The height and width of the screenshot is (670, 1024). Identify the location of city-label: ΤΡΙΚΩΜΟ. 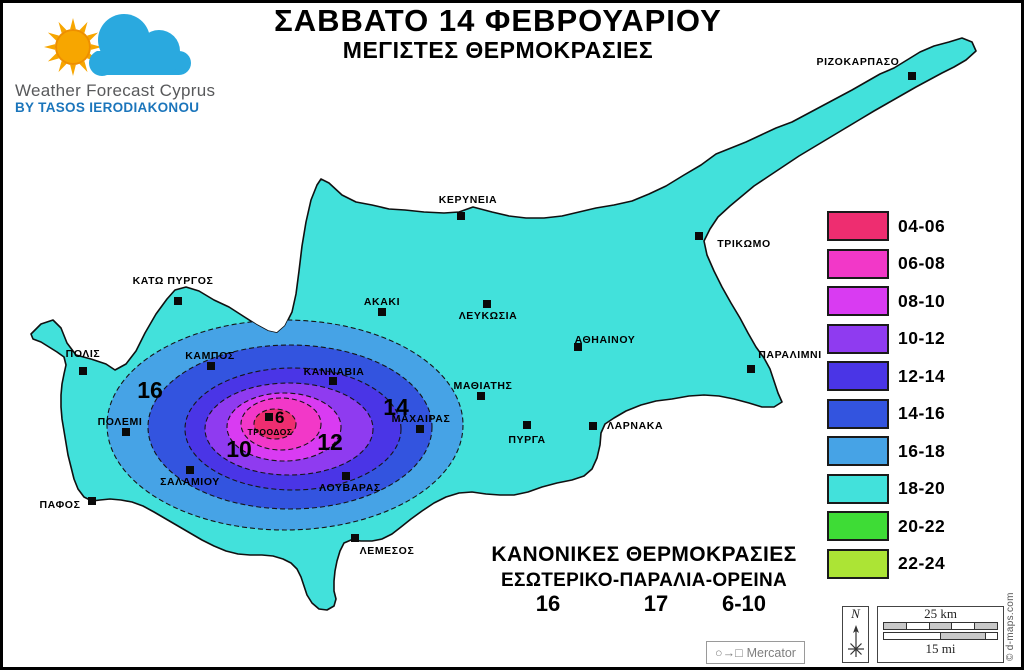
(743, 244).